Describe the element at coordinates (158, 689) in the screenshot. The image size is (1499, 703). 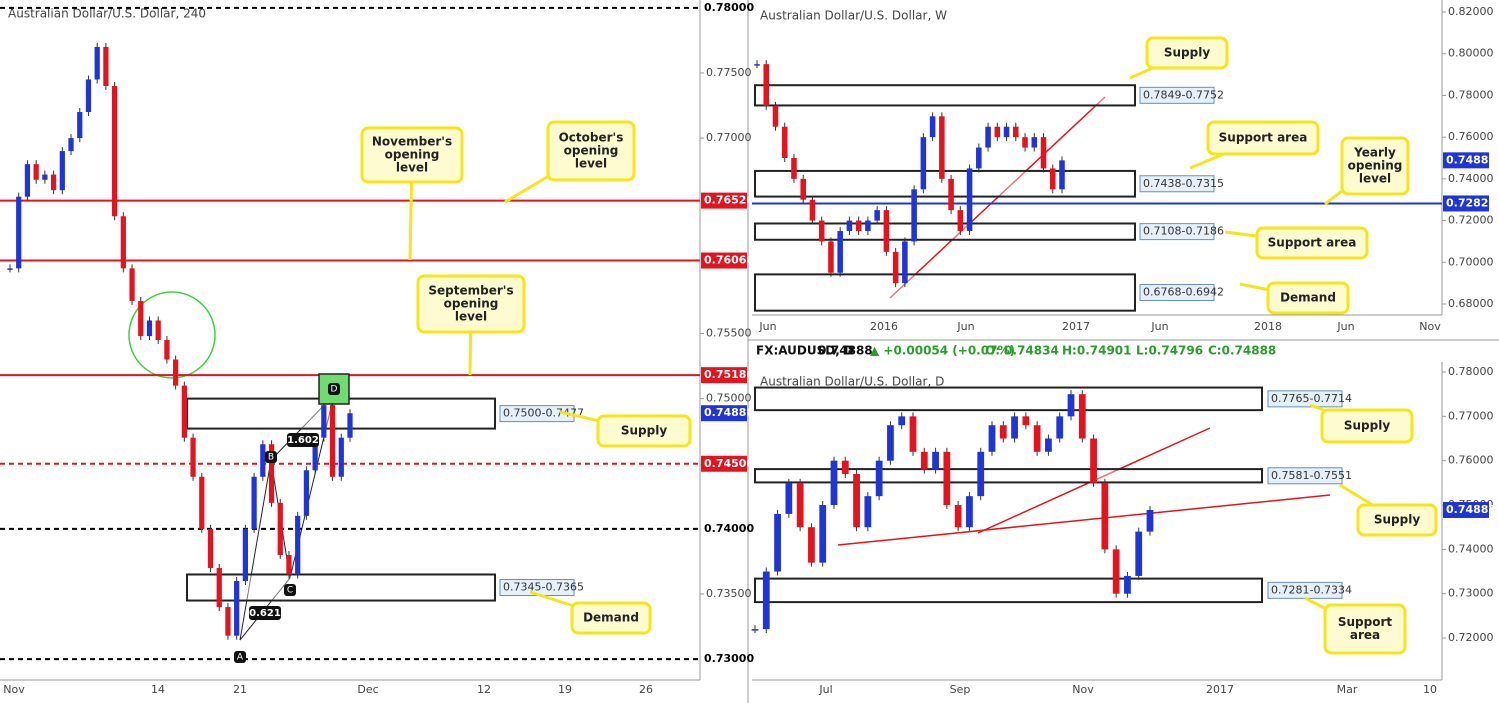
I see `x-tick-label: 14` at that location.